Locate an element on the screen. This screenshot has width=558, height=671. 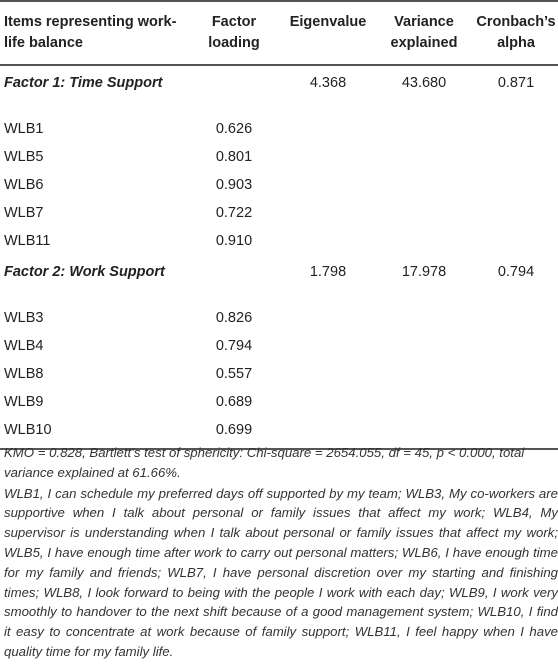
item-loading: 0.794 is located at coordinates (234, 346).